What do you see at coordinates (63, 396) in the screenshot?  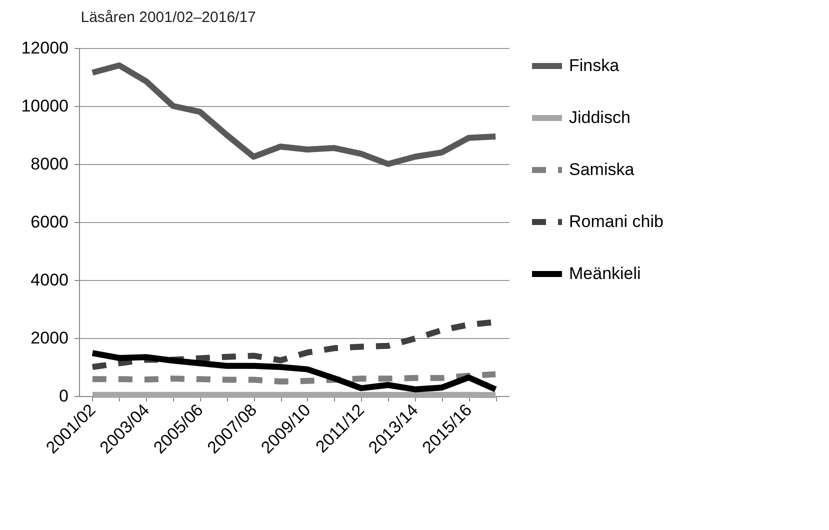 I see `y-tick-label: 0` at bounding box center [63, 396].